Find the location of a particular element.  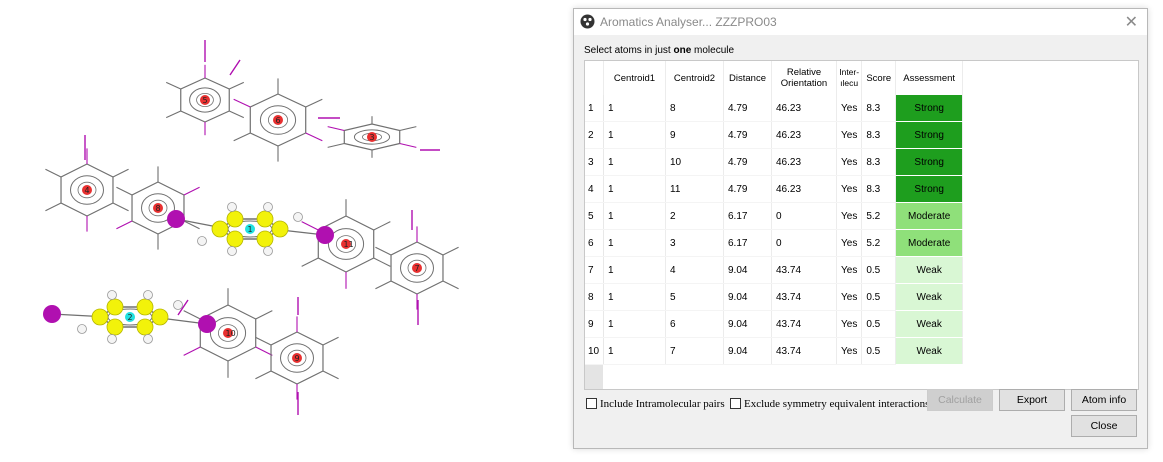

include-intramolecular-option: Include Intramolecular pairs is located at coordinates (655, 404).